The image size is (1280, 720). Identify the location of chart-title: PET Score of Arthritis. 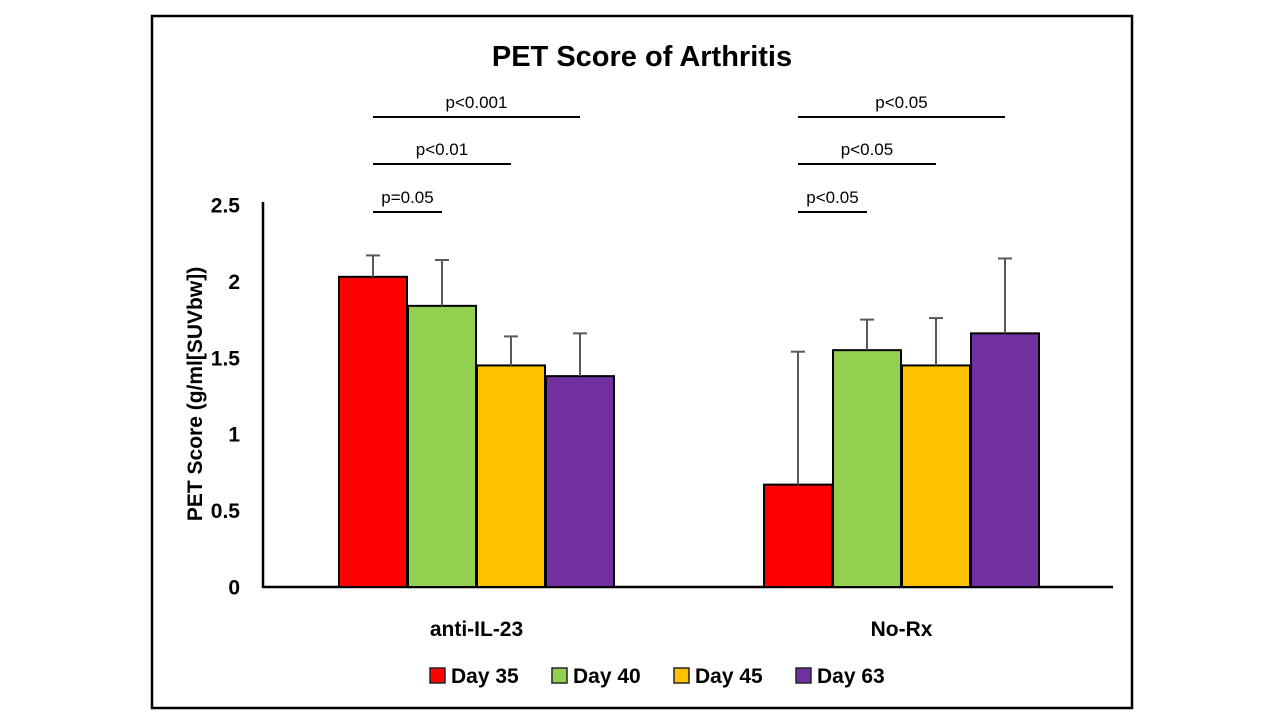
(642, 57).